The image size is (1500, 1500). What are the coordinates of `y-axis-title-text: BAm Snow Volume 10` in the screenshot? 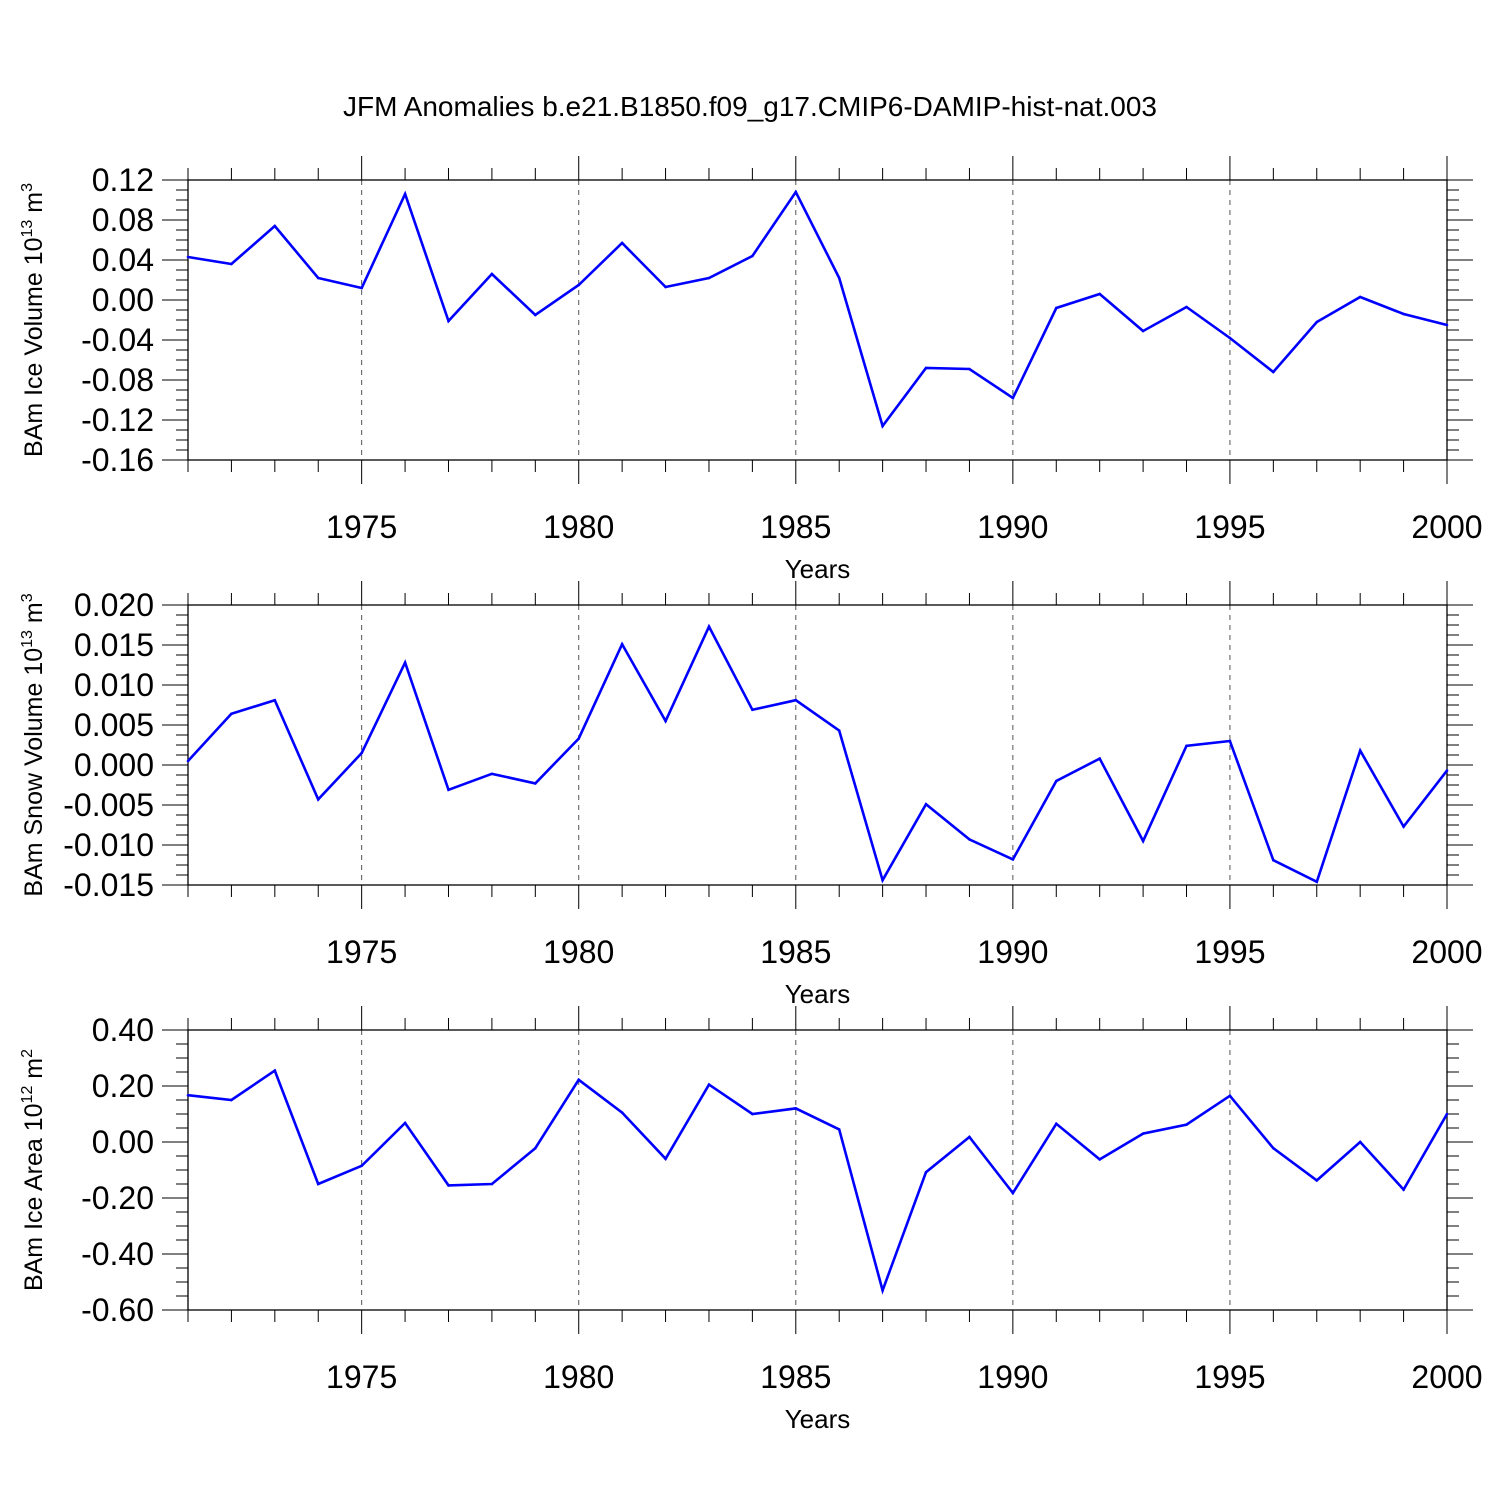 It's located at (34, 772).